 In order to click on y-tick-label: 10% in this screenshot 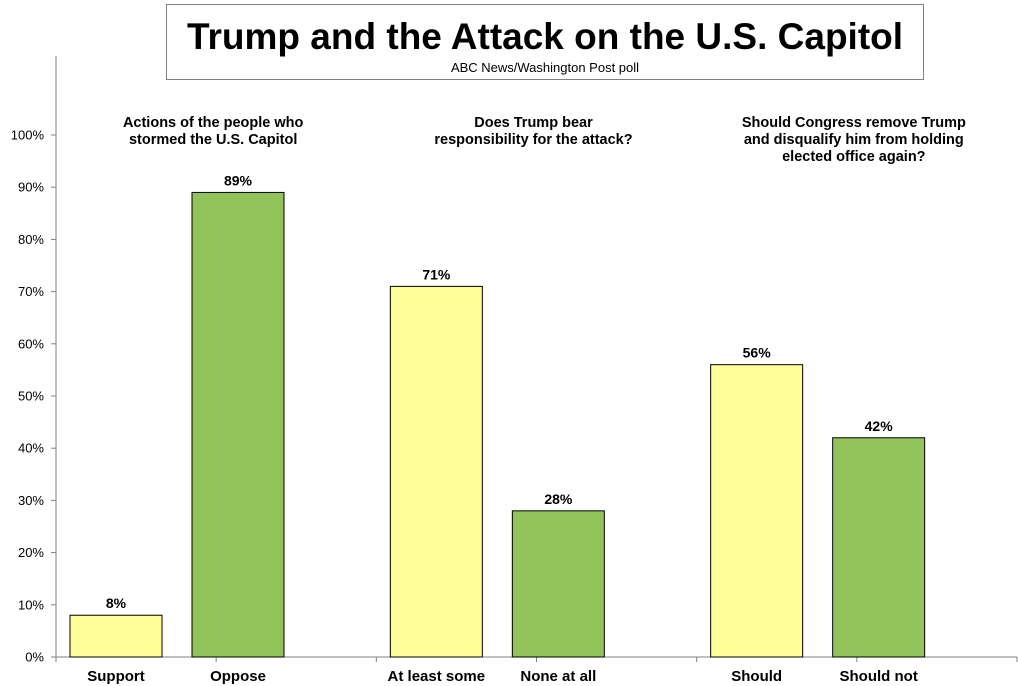, I will do `click(31, 604)`.